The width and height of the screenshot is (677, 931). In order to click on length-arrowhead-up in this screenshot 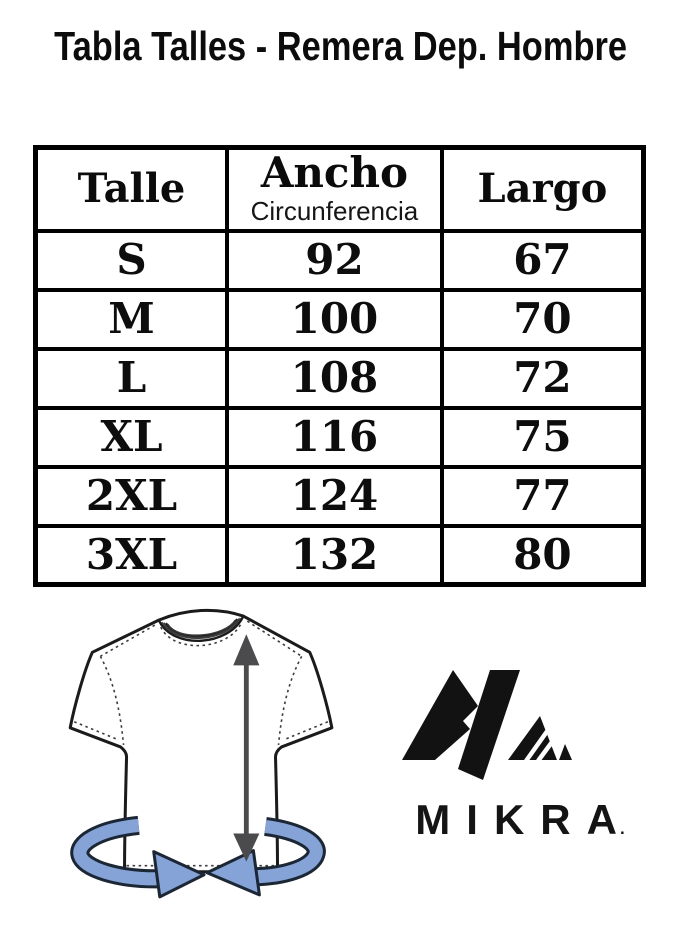, I will do `click(246, 650)`.